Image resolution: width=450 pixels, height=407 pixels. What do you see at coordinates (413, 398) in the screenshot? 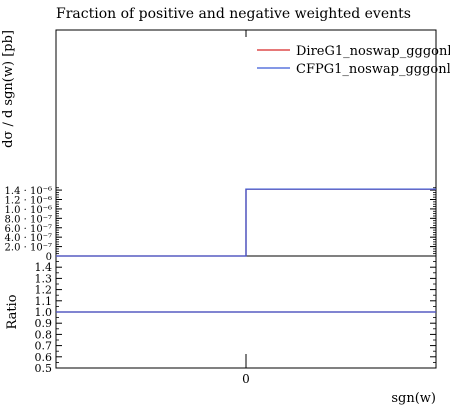
I see `x-axis-label: sgn(w)` at bounding box center [413, 398].